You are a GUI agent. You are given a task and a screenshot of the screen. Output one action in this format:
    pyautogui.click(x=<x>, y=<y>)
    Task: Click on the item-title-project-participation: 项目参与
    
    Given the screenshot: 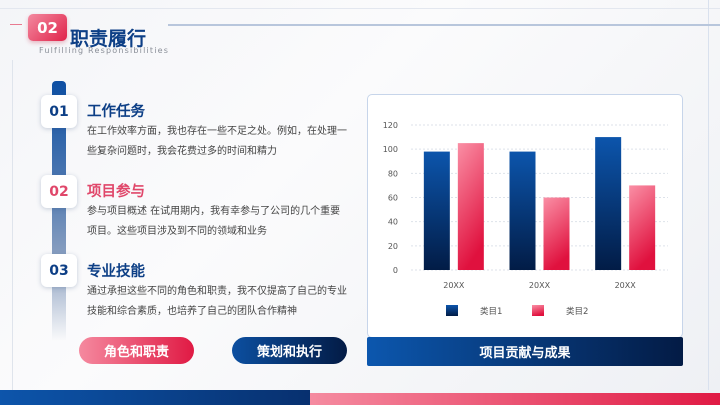 What is the action you would take?
    pyautogui.click(x=116, y=192)
    